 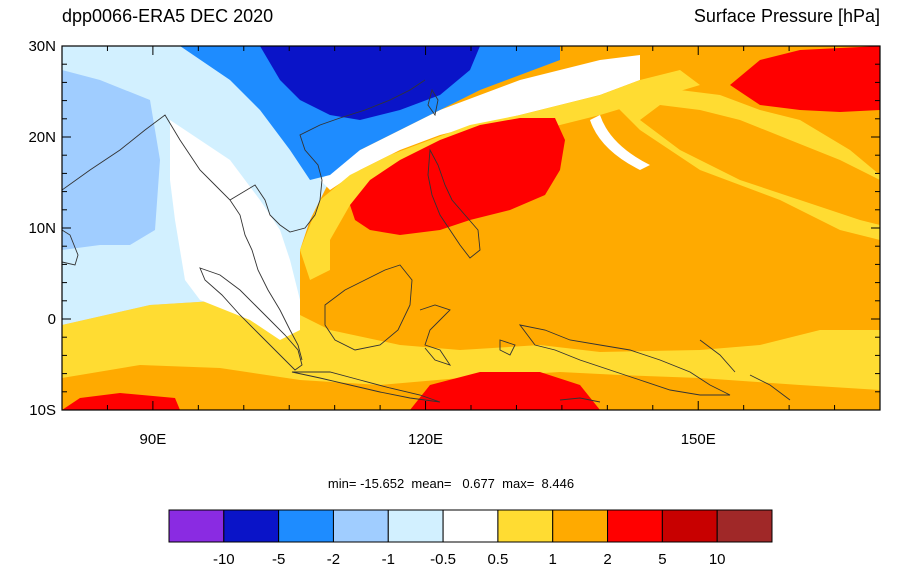 What do you see at coordinates (717, 559) in the screenshot?
I see `colorbar-label: 10` at bounding box center [717, 559].